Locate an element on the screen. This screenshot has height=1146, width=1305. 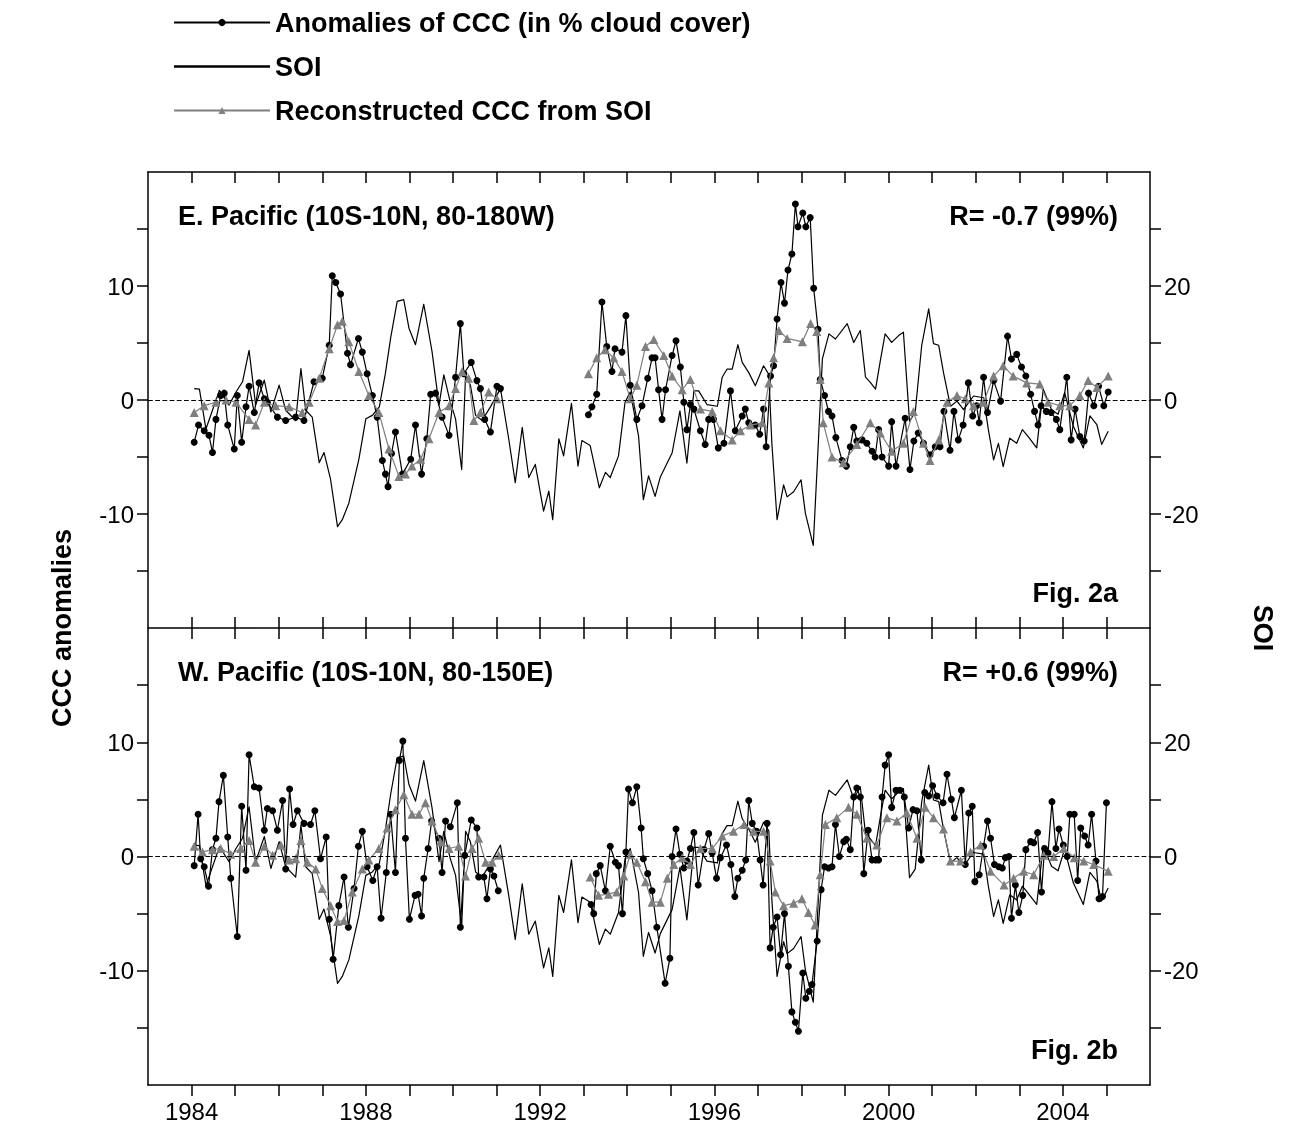
x-tick-label: 2004 is located at coordinates (1063, 1111).